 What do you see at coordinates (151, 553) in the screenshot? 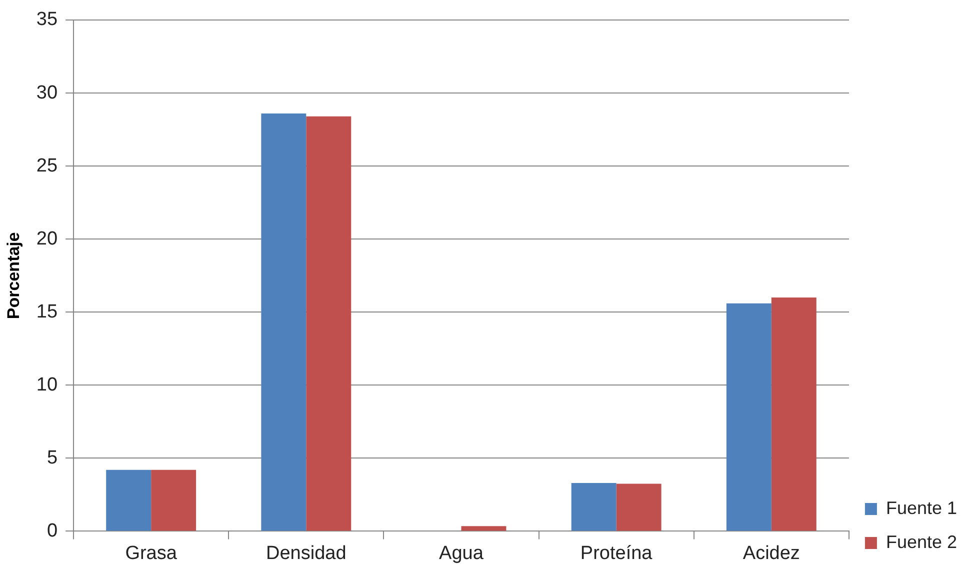
I see `x-tick-label: Grasa` at bounding box center [151, 553].